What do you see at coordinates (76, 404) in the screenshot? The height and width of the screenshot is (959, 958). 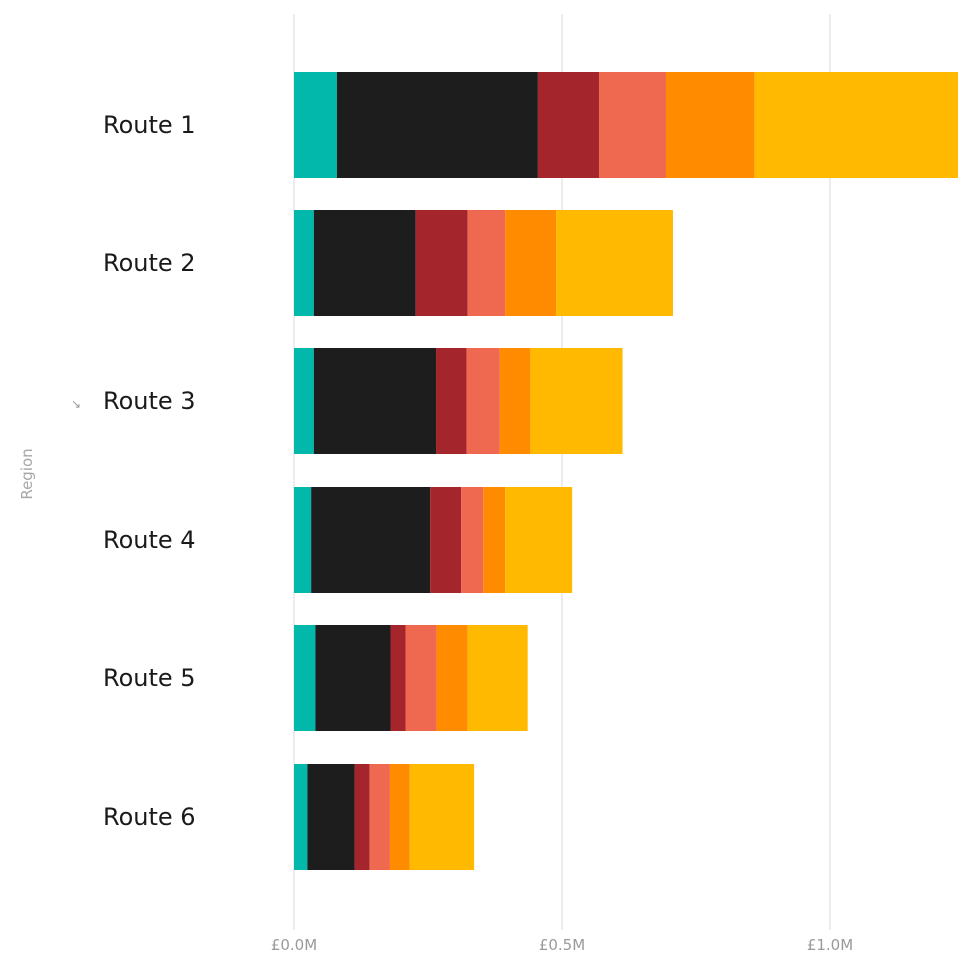 I see `sort-indicator-icon: ↘` at bounding box center [76, 404].